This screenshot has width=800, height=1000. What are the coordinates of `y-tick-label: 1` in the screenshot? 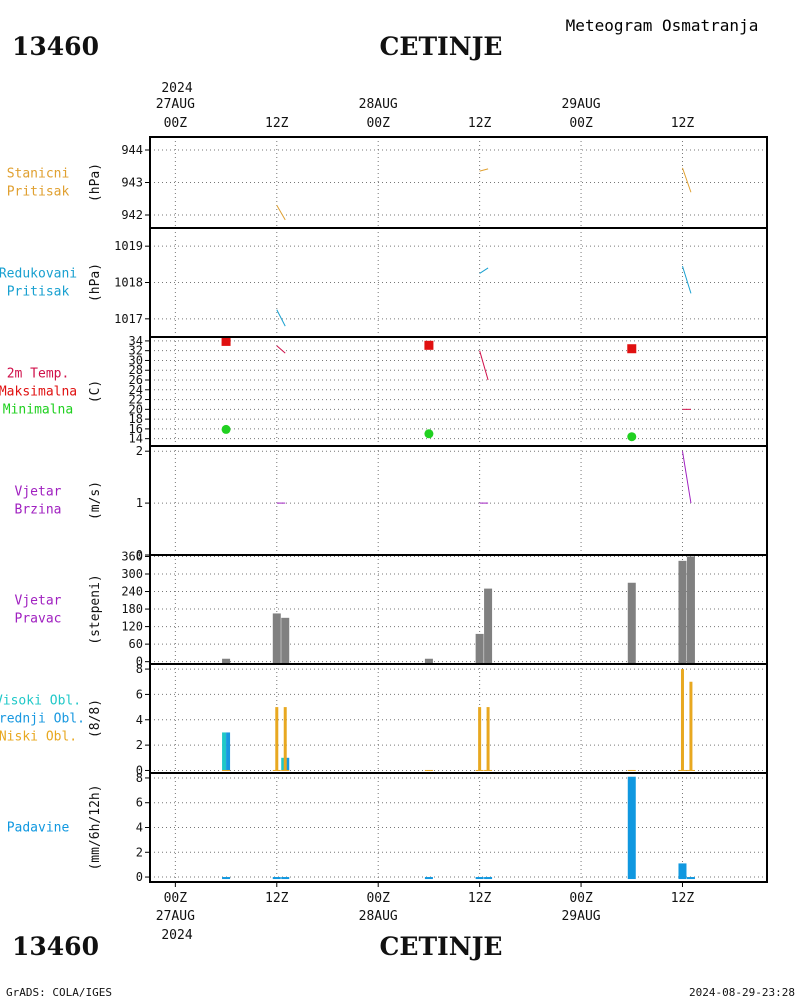 It's located at (139, 503).